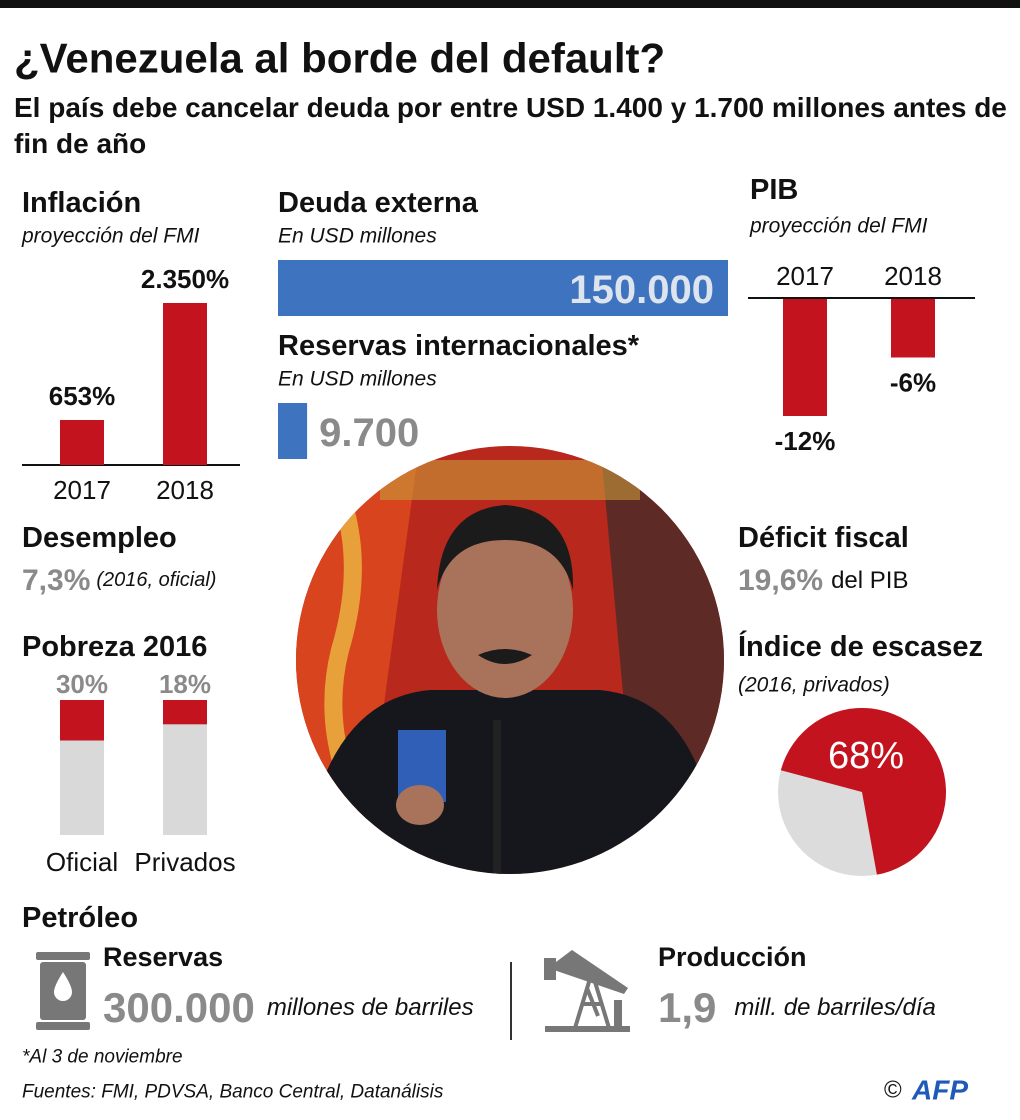  What do you see at coordinates (378, 203) in the screenshot?
I see `chart-title: Deuda externa` at bounding box center [378, 203].